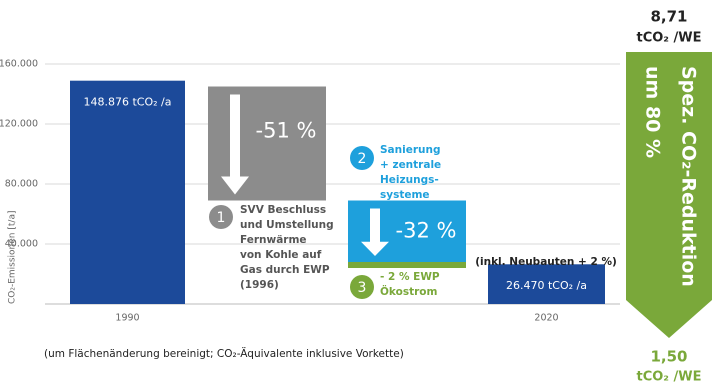  What do you see at coordinates (405, 195) in the screenshot?
I see `step-text: systeme` at bounding box center [405, 195].